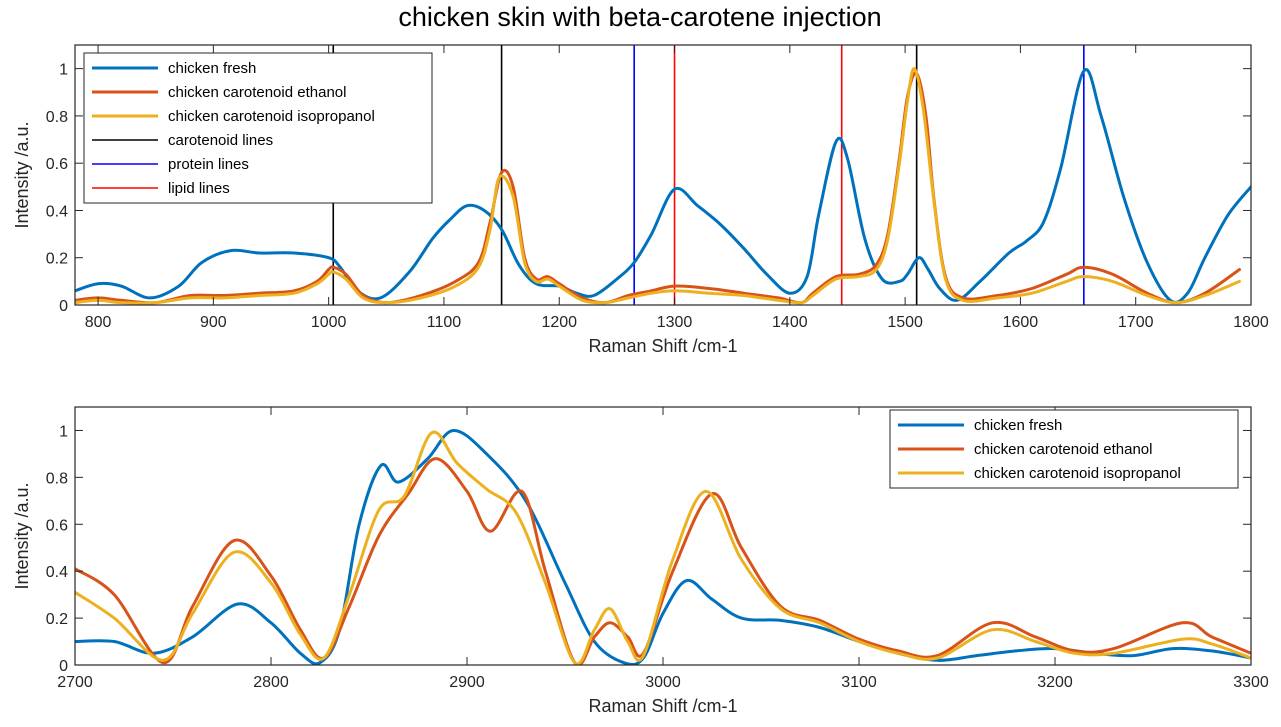 The height and width of the screenshot is (727, 1281). I want to click on x-tick-label: 800, so click(98, 322).